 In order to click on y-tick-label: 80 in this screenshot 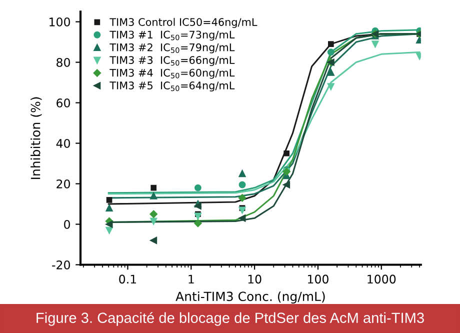, I will do `click(63, 62)`.